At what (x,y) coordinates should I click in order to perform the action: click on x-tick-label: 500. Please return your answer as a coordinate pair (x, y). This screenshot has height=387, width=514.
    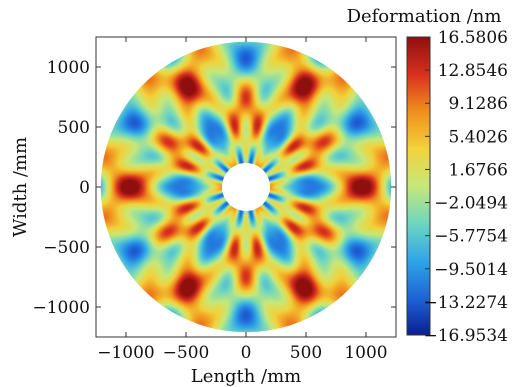
    Looking at the image, I should click on (306, 353).